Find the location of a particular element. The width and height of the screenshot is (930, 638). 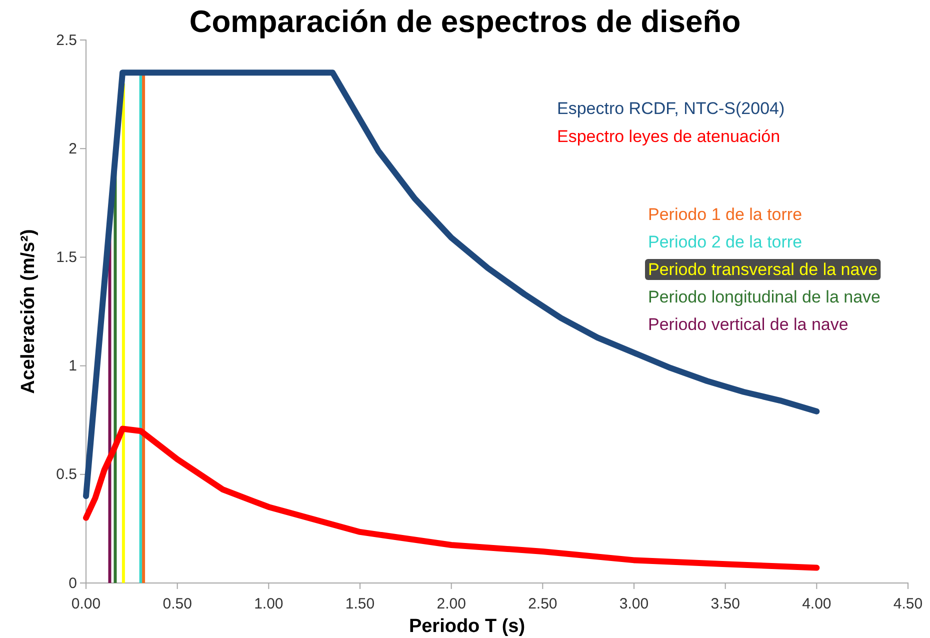

y-tick-label: 1 is located at coordinates (72, 366).